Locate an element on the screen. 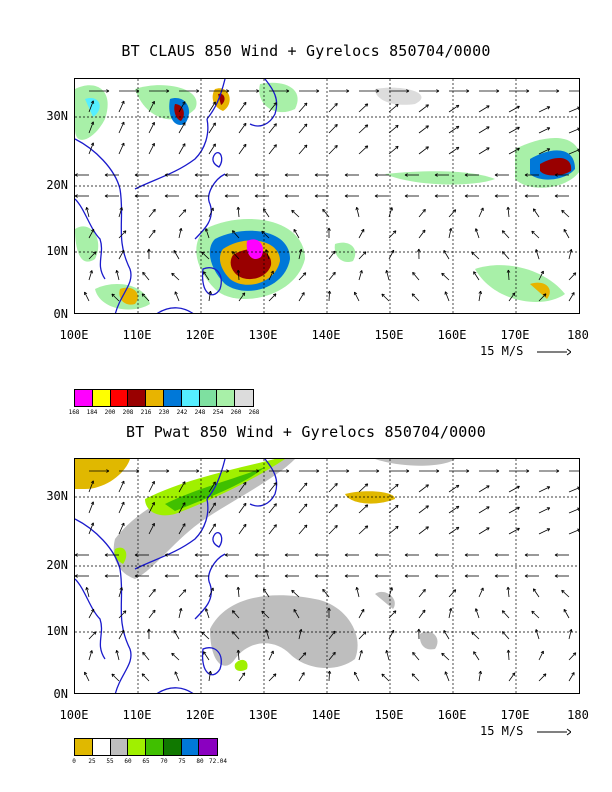 Image resolution: width=612 pixels, height=792 pixels. lon-label: 140E is located at coordinates (326, 335).